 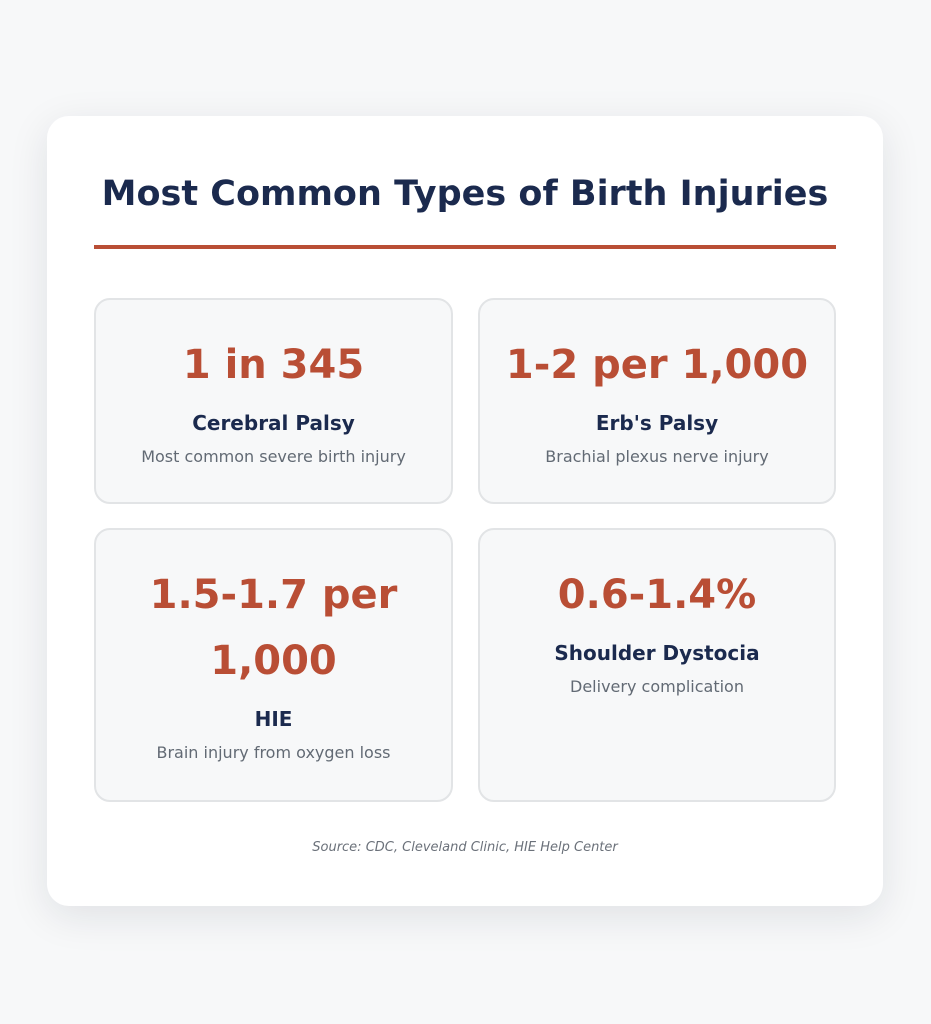 What do you see at coordinates (273, 752) in the screenshot?
I see `stat-description: Brain injury from oxygen loss` at bounding box center [273, 752].